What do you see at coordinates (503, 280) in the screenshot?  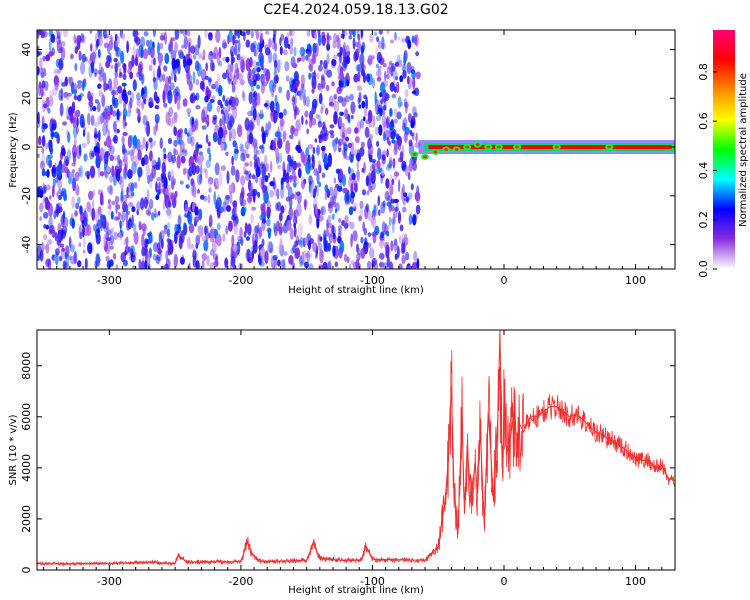 I see `spectrogram-xtick-label: 0` at bounding box center [503, 280].